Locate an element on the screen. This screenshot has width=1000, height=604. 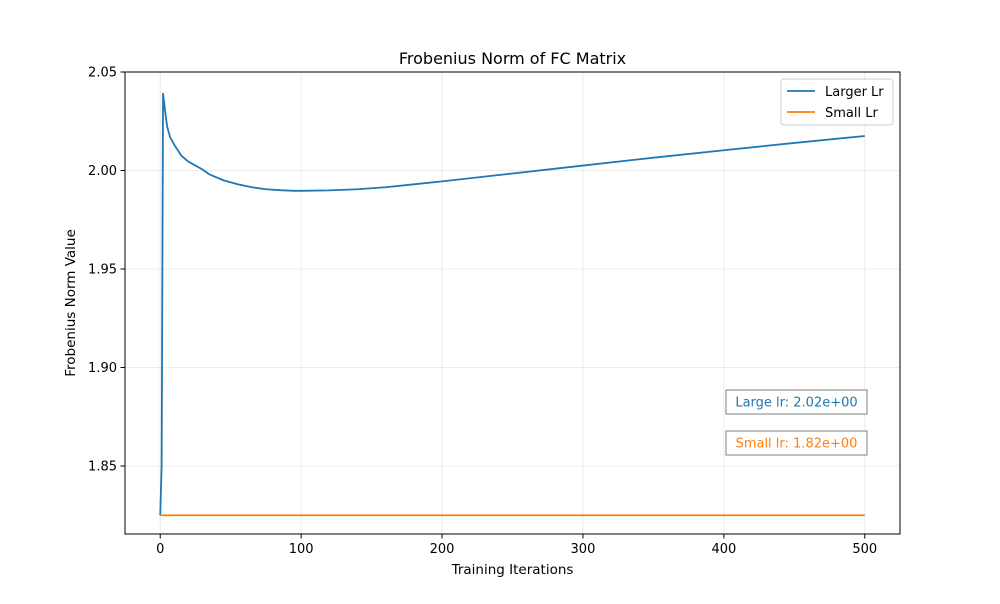
y-axis-label: Frobenius Norm Value is located at coordinates (71, 303).